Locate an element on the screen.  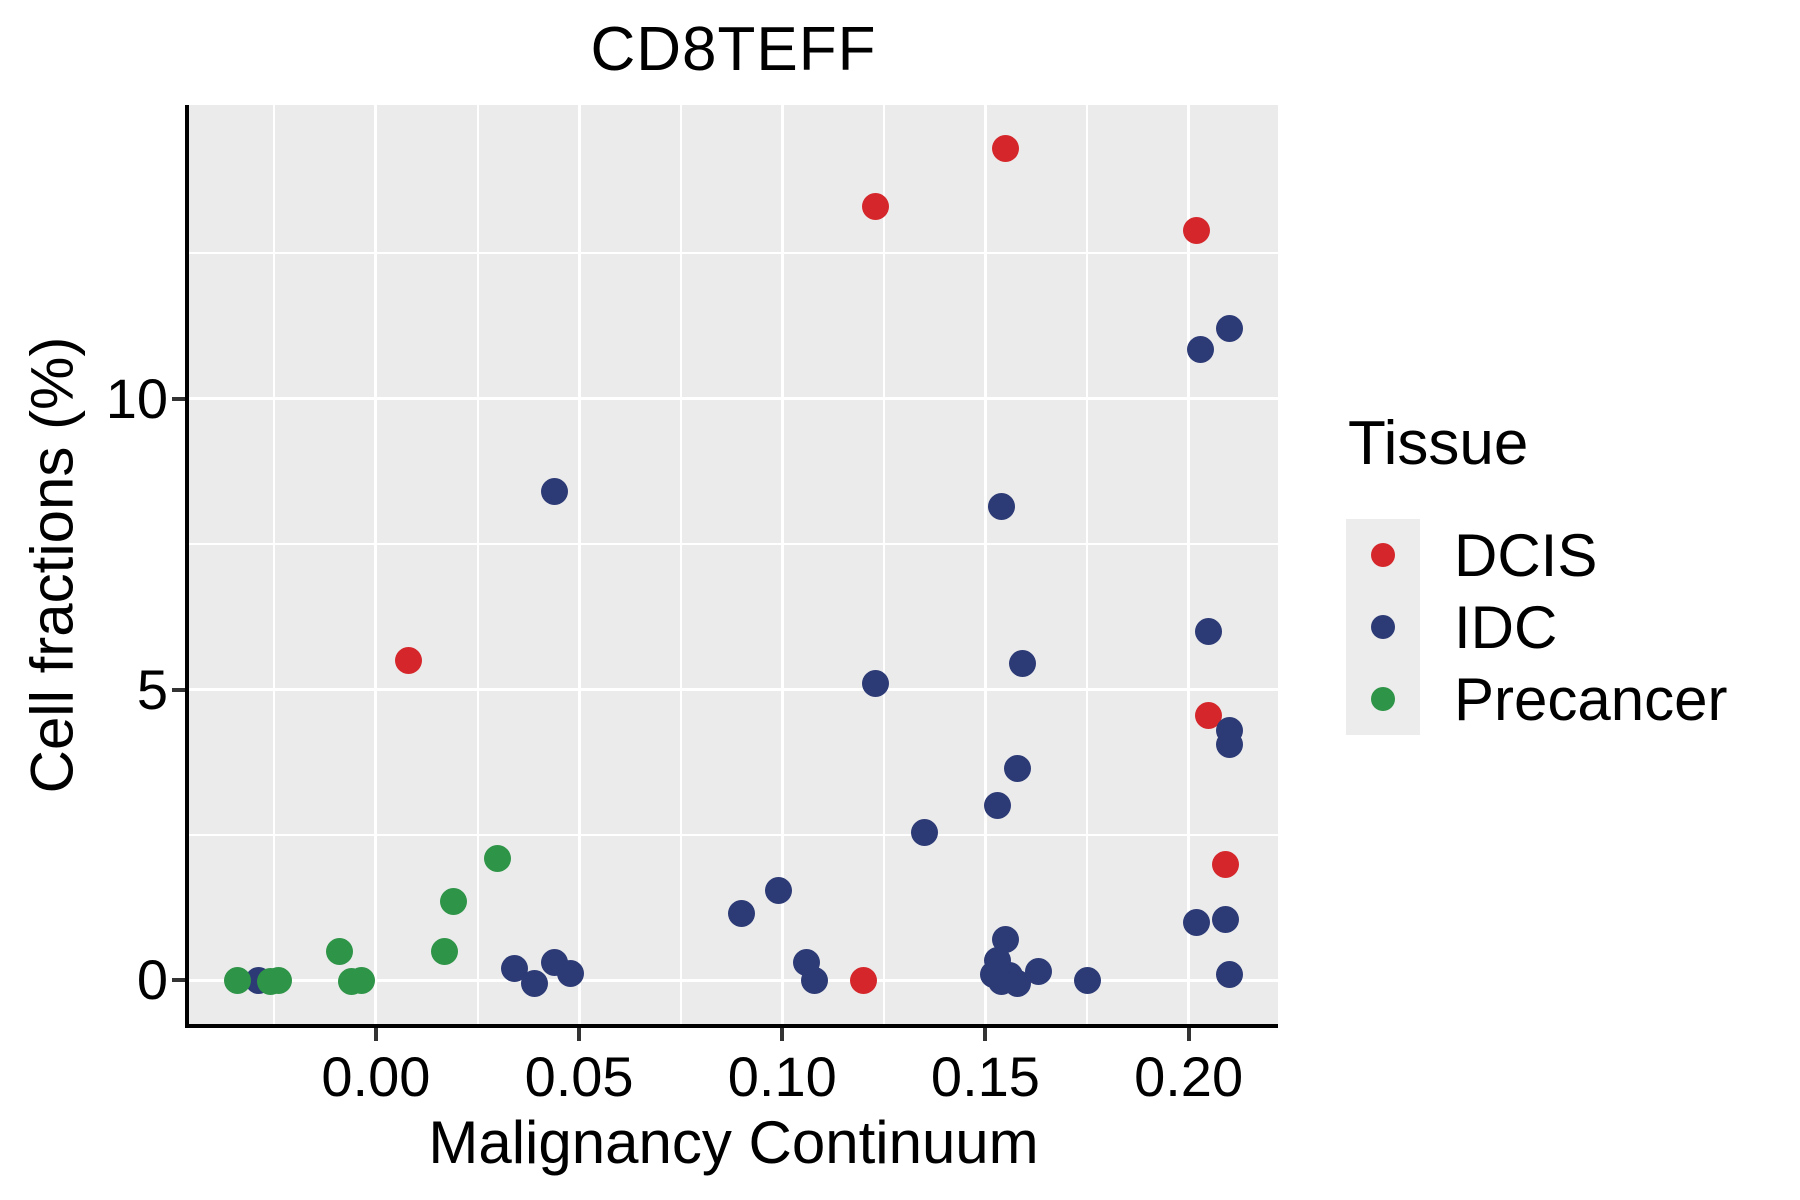
legend: Tissue DCIS IDC Precancer is located at coordinates (1536, 571).